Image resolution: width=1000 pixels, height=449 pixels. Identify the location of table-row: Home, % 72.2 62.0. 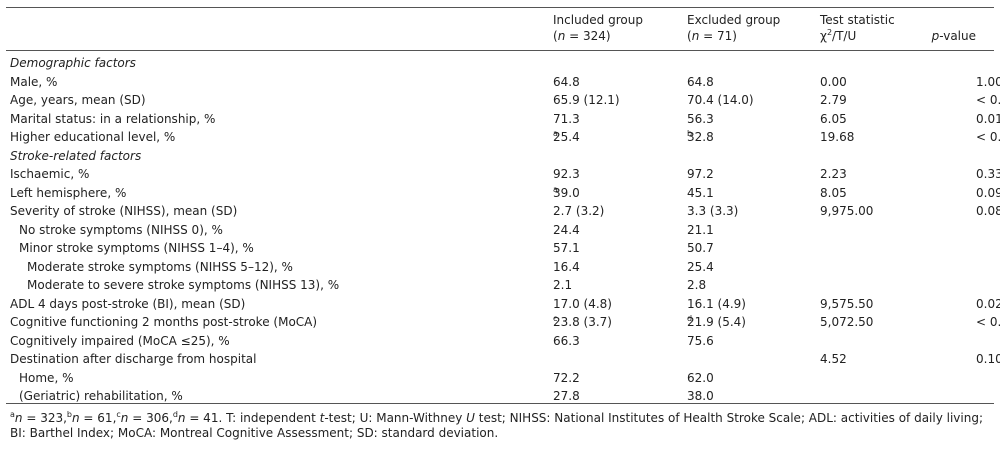
(366, 377).